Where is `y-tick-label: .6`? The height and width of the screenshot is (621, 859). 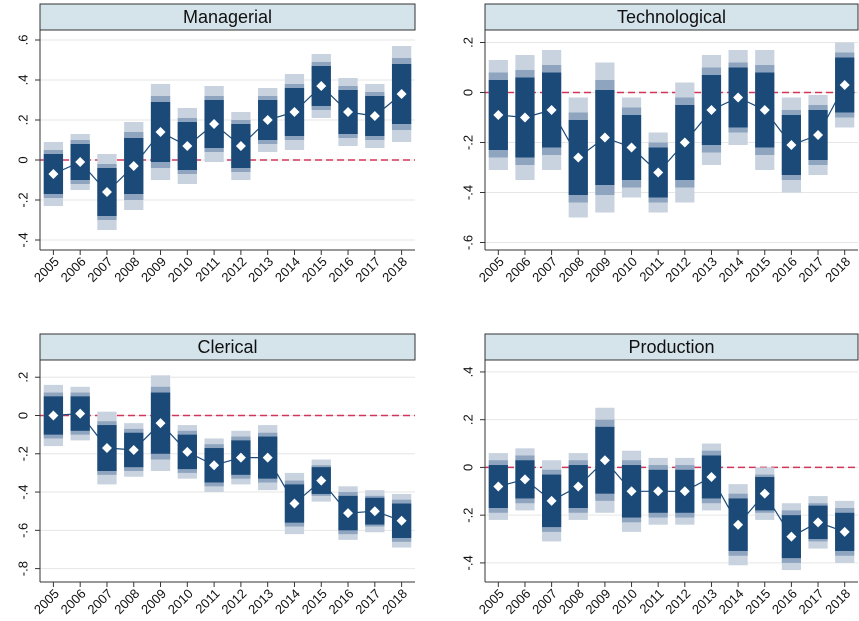 y-tick-label: .6 is located at coordinates (22, 40).